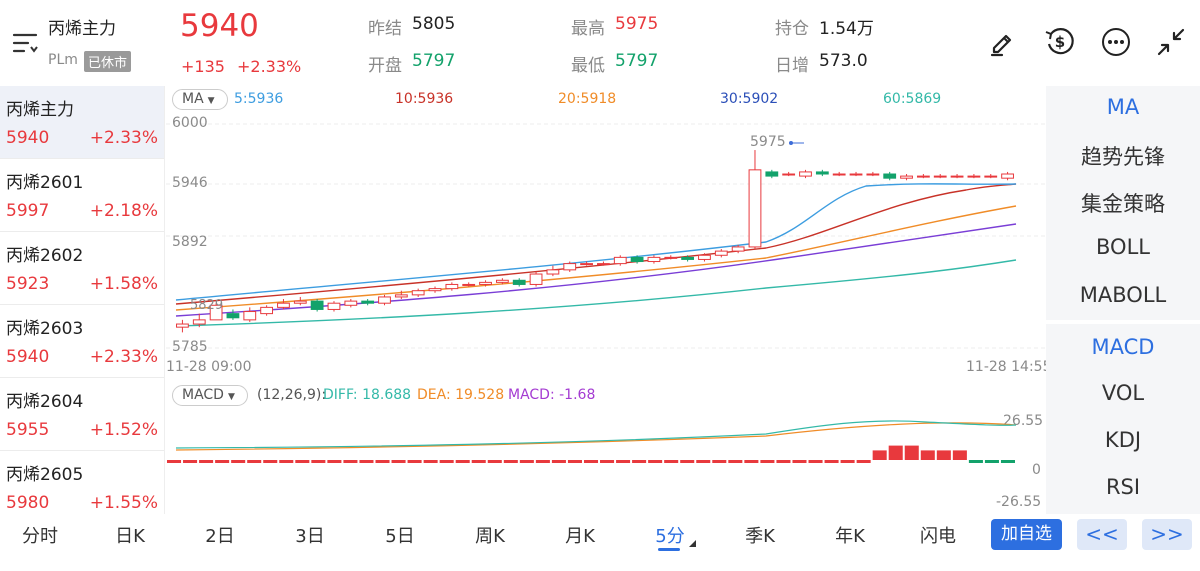 This screenshot has width=1200, height=571. I want to click on tab-intraday: 分时, so click(40, 536).